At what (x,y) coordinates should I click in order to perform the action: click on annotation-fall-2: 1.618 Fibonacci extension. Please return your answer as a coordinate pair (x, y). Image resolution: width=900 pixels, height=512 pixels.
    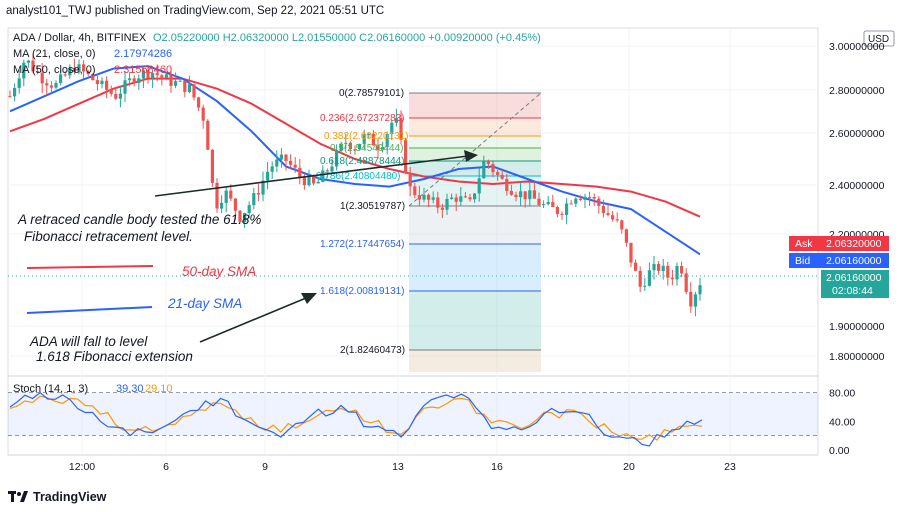
    Looking at the image, I should click on (114, 356).